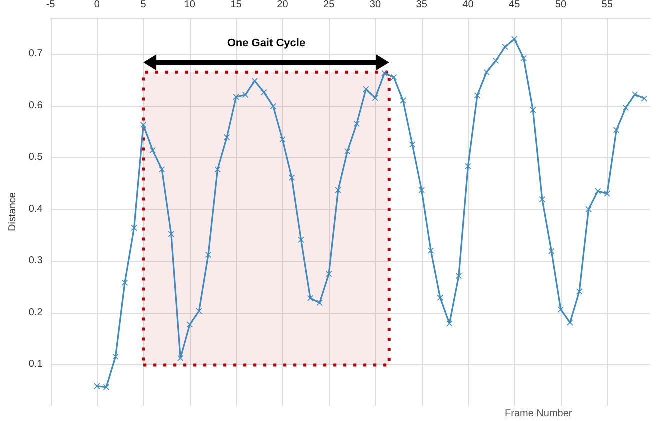 This screenshot has height=421, width=656. I want to click on x-tick-label: 10, so click(190, 5).